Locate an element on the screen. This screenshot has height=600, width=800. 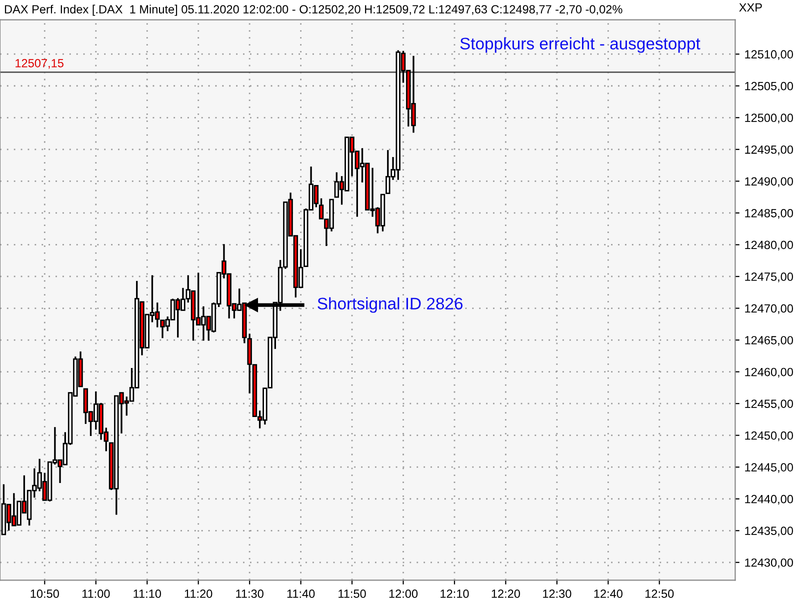
y-tick-label: 12500,00 is located at coordinates (769, 119).